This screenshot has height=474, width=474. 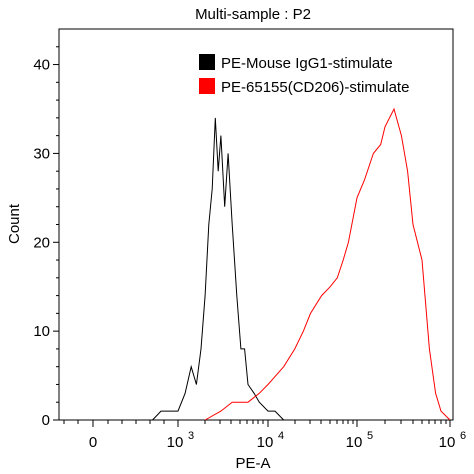 I want to click on x-tick-label: 0, so click(x=93, y=442).